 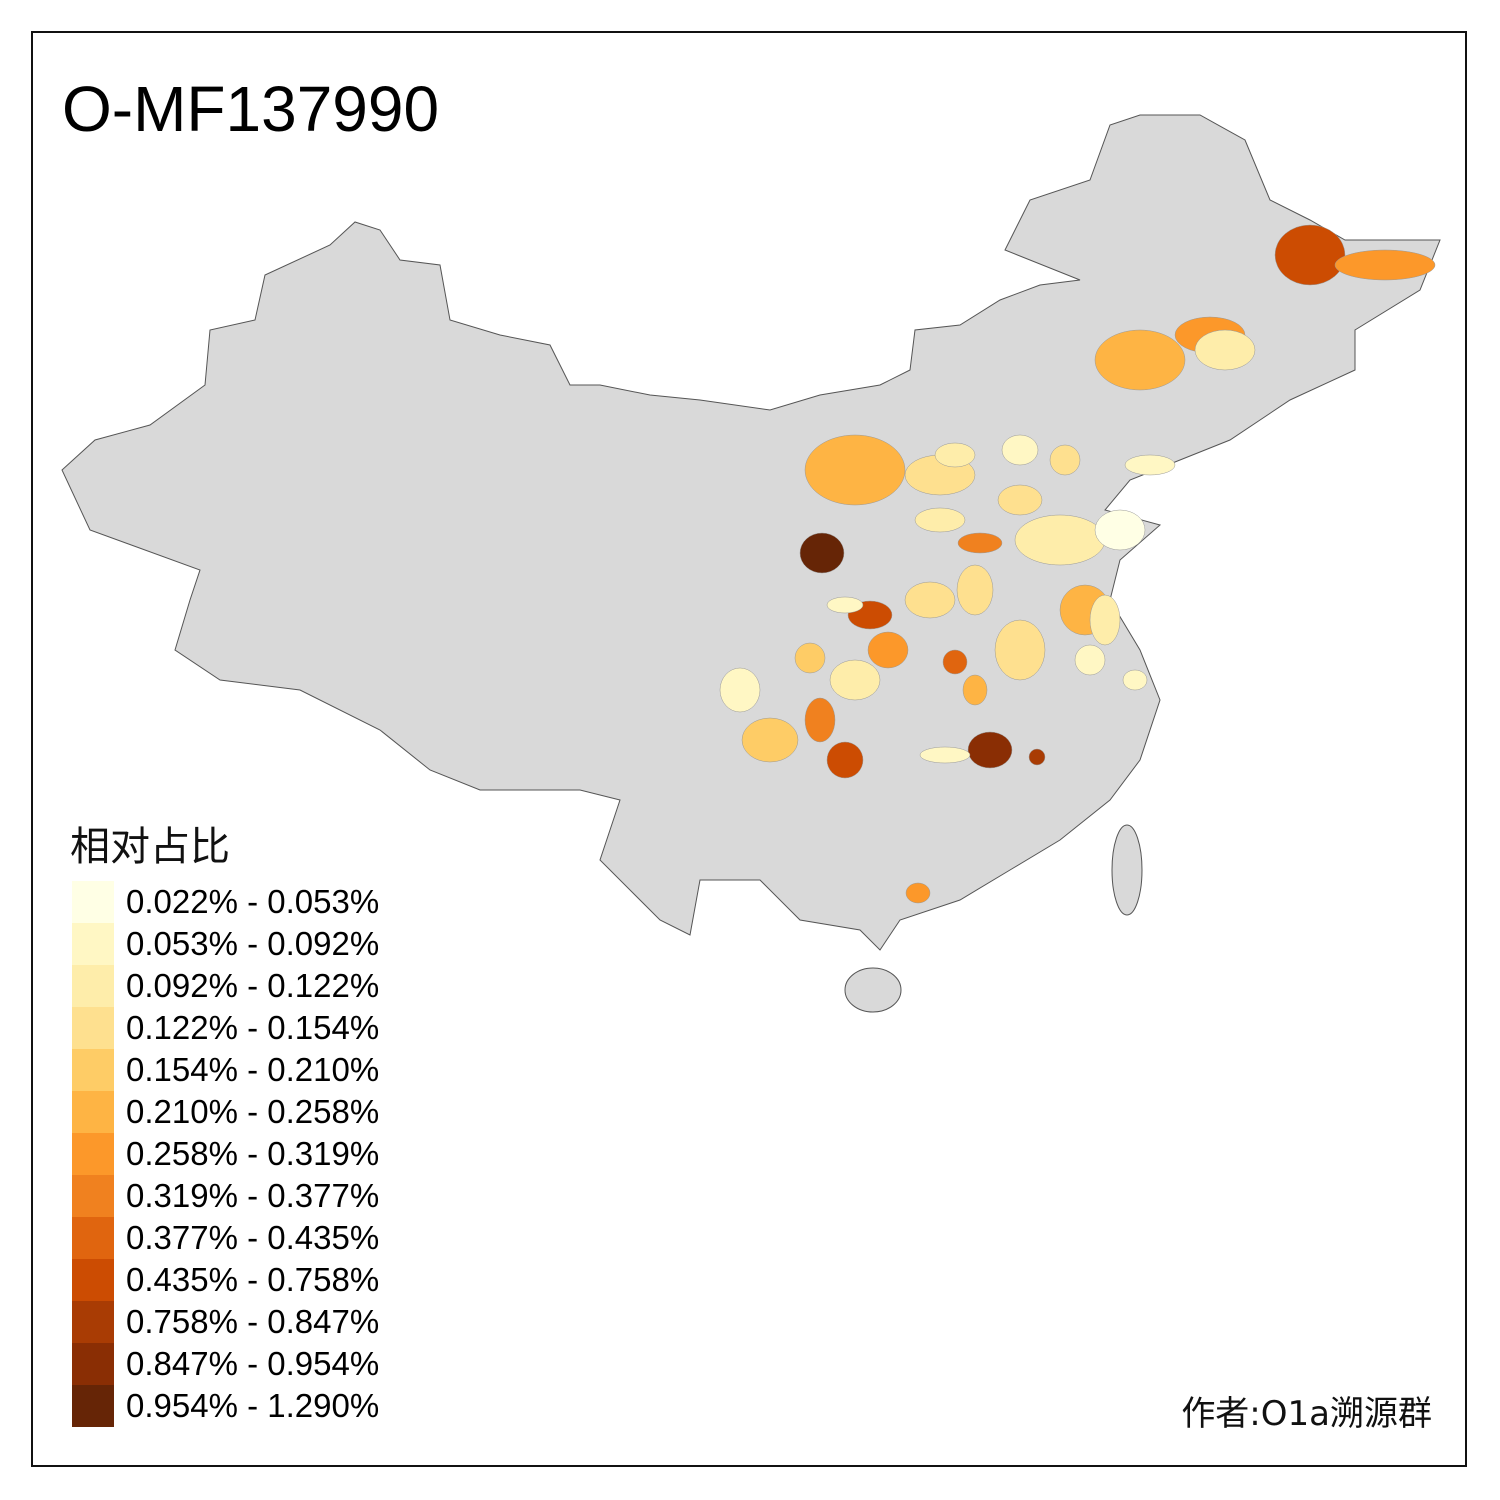 I want to click on map-title: O-MF137990, so click(x=251, y=109).